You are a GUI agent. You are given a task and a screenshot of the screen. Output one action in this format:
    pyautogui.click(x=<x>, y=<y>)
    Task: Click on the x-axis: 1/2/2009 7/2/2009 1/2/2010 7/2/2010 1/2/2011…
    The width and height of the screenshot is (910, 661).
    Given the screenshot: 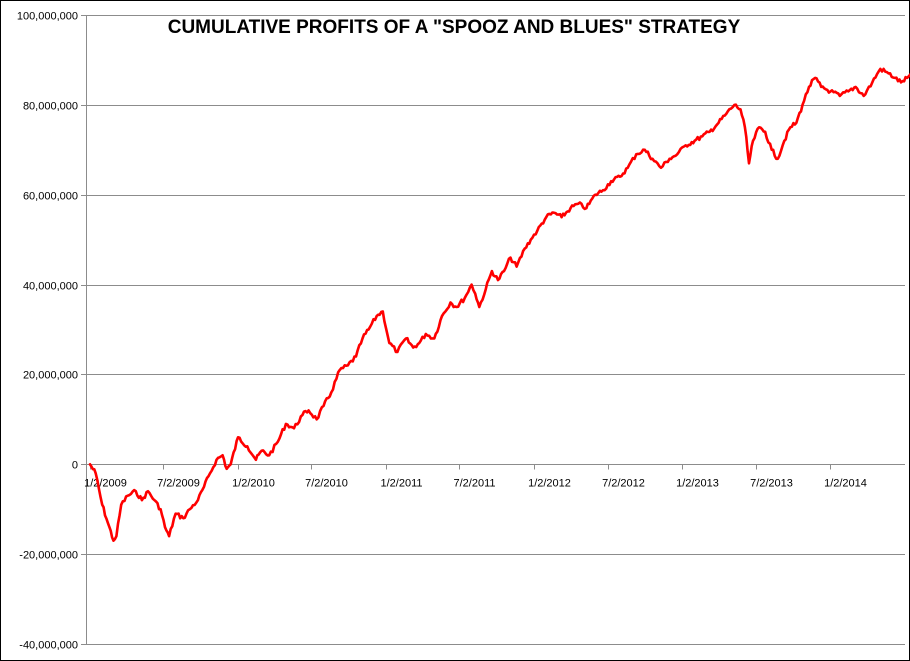 What is the action you would take?
    pyautogui.click(x=494, y=477)
    